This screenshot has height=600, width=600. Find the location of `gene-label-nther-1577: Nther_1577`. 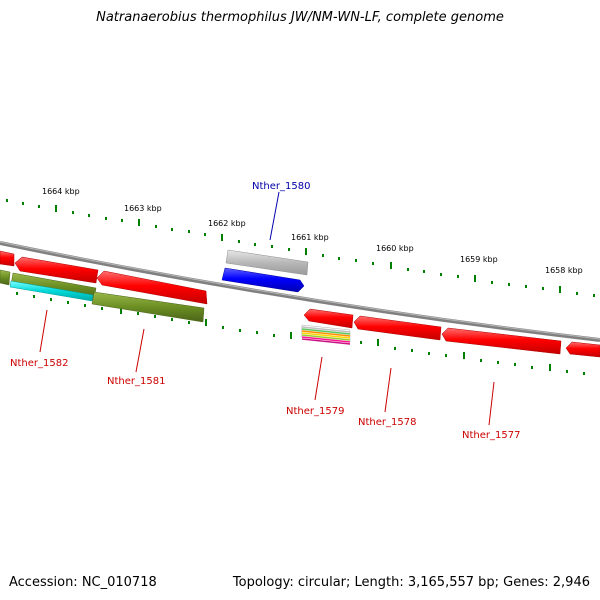

gene-label-nther-1577: Nther_1577 is located at coordinates (491, 435).